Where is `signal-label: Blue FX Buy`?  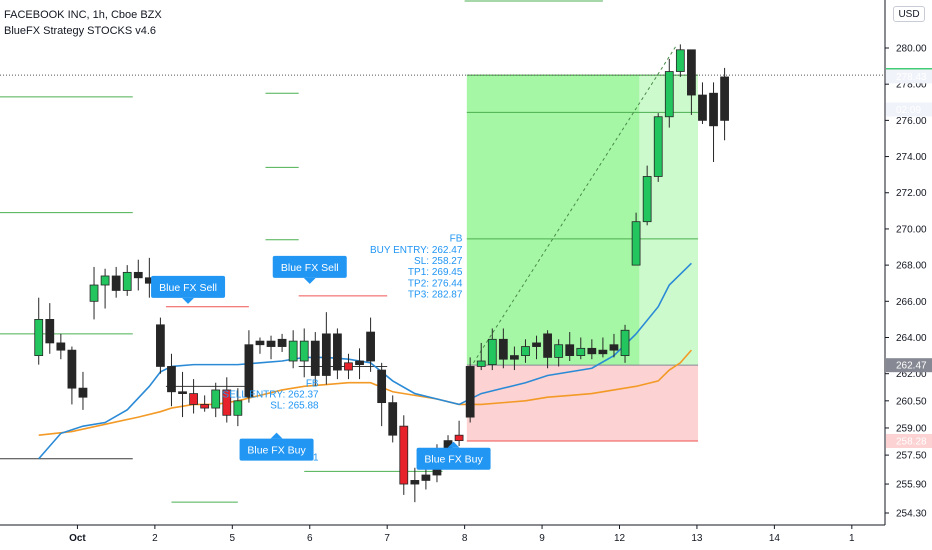 signal-label: Blue FX Buy is located at coordinates (453, 460).